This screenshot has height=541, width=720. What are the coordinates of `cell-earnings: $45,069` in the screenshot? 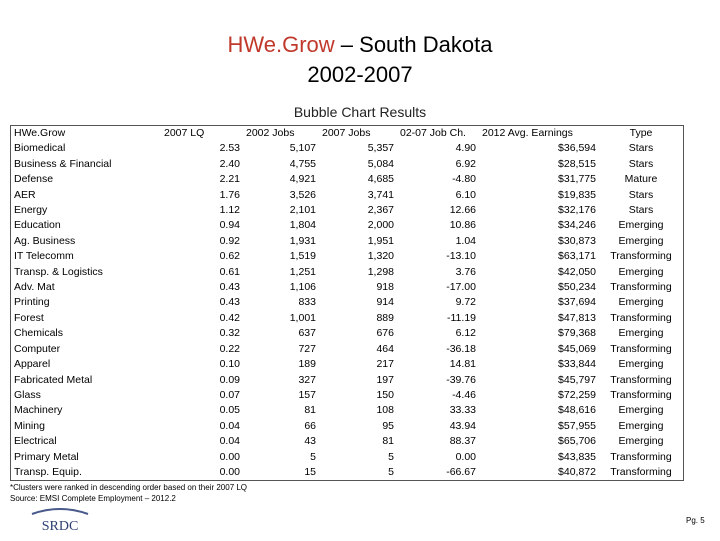 It's located at (577, 348).